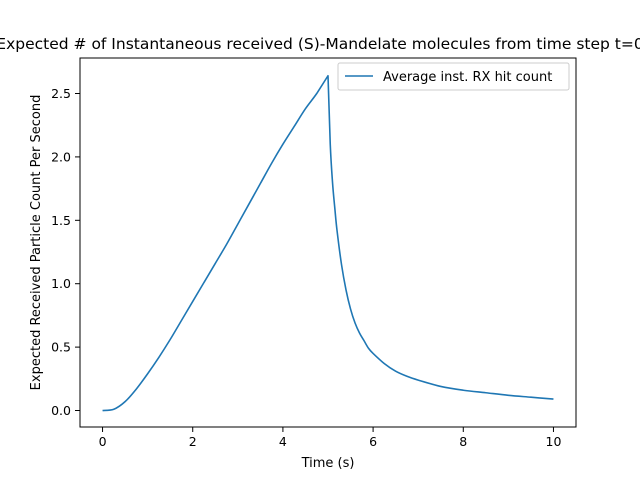 The image size is (640, 480). I want to click on y-tick-label: 1.5, so click(61, 220).